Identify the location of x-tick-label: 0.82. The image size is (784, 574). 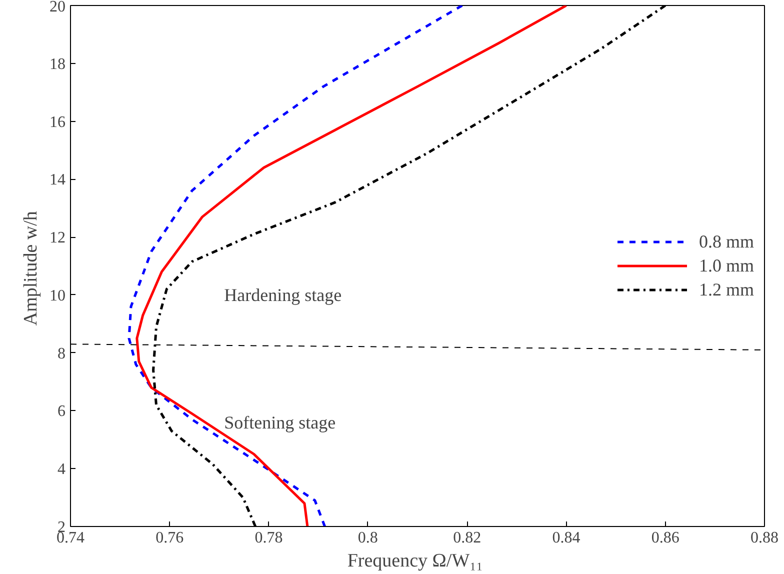
(467, 538).